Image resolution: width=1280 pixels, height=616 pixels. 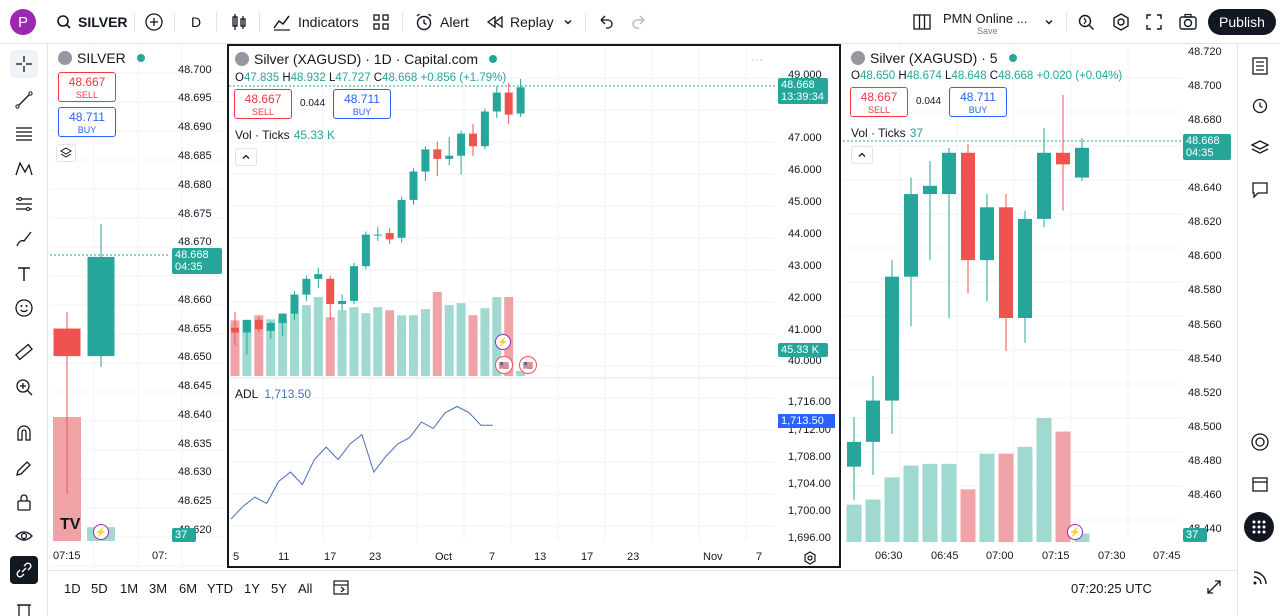 I want to click on calendar-button, so click(x=1260, y=484).